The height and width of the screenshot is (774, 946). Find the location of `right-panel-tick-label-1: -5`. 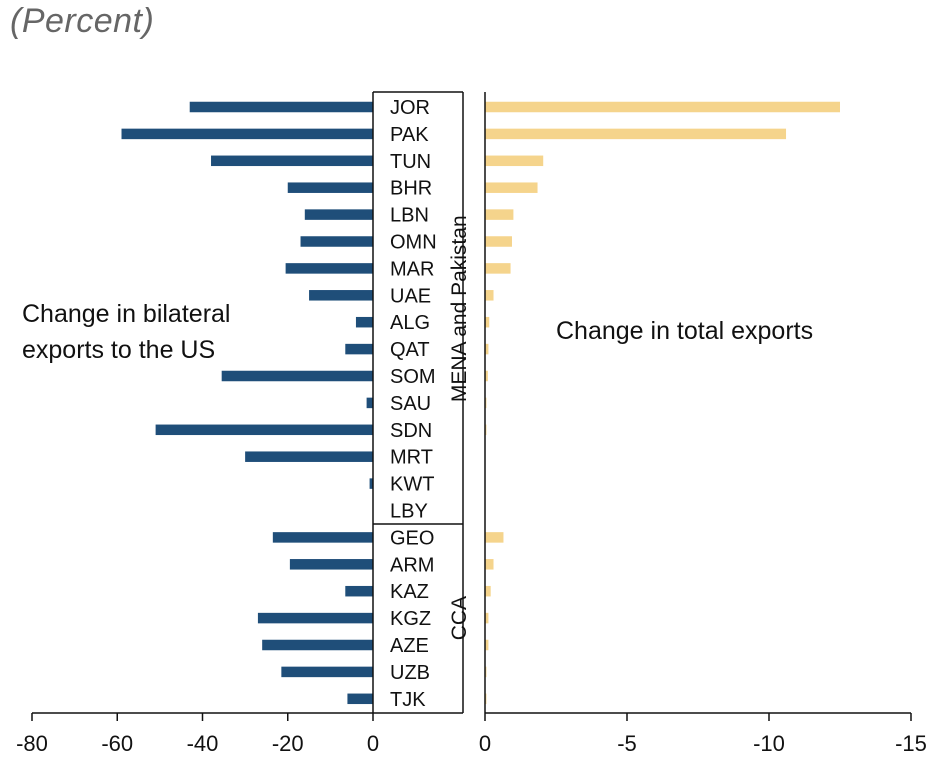

right-panel-tick-label-1: -5 is located at coordinates (627, 743).